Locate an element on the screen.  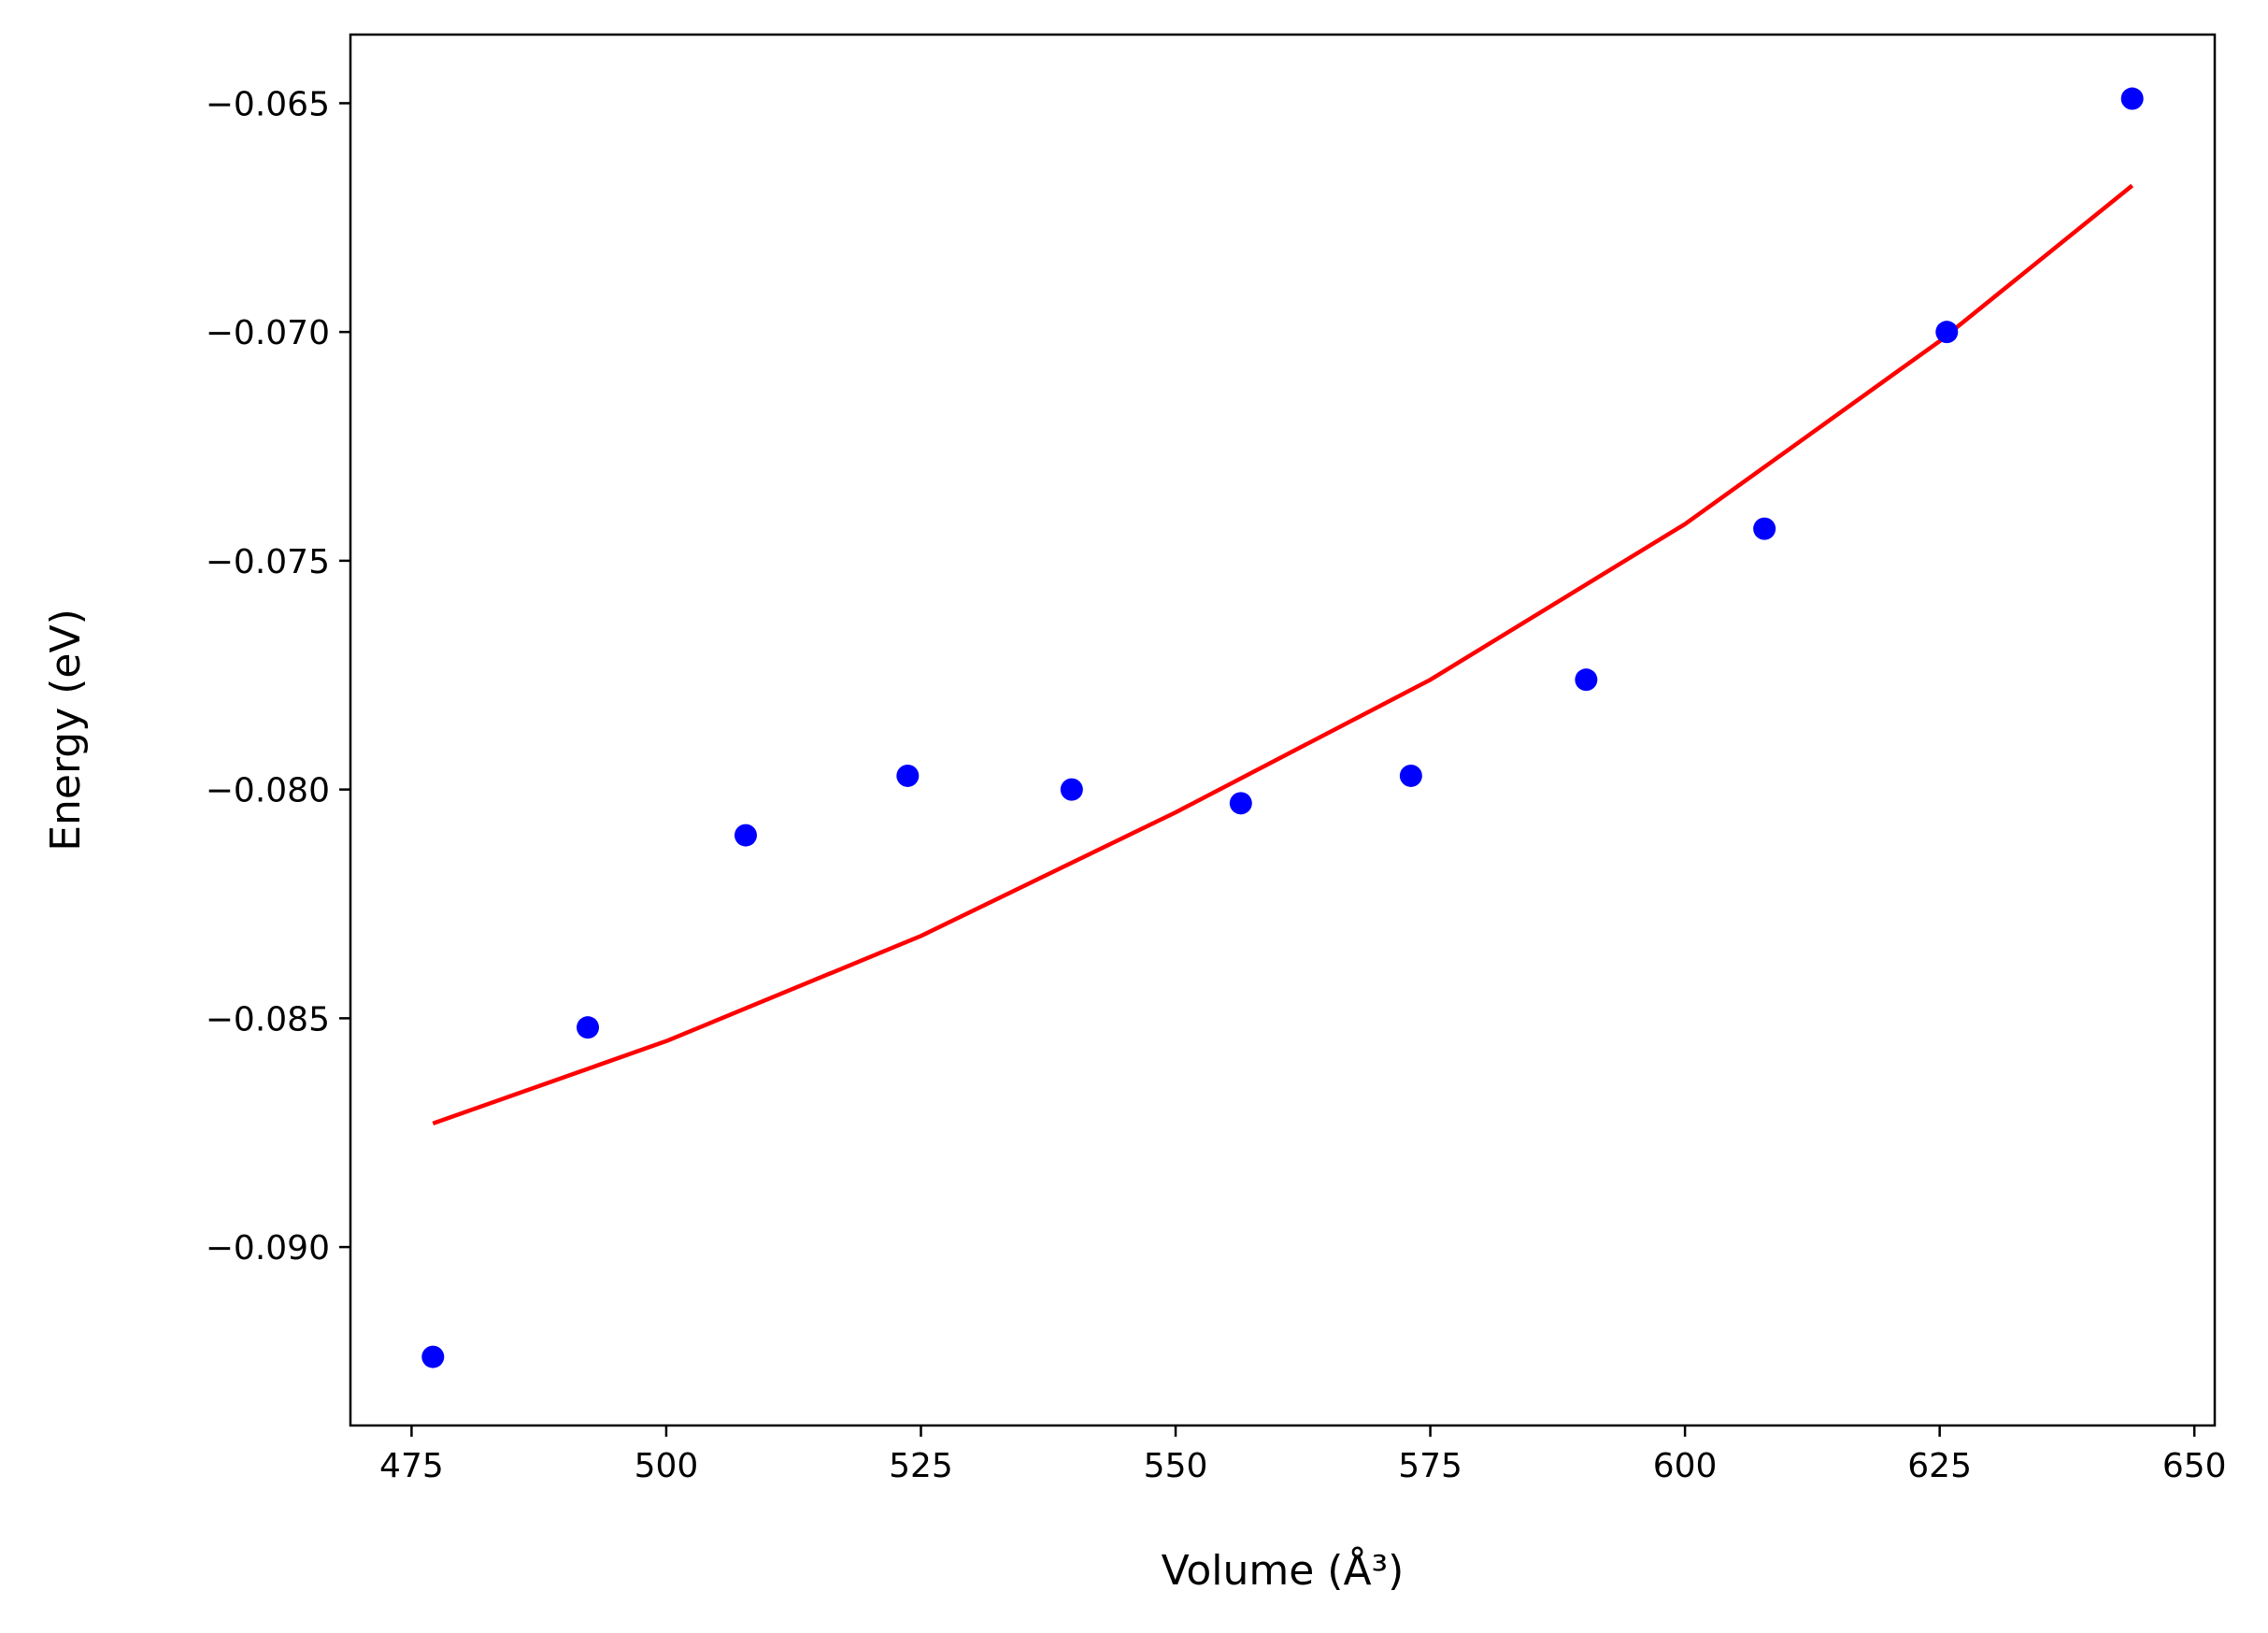
y-axis-ticks: −0.065 −0.070 −0.075 −0.080 −0.085 −0.090 is located at coordinates (278, 676).